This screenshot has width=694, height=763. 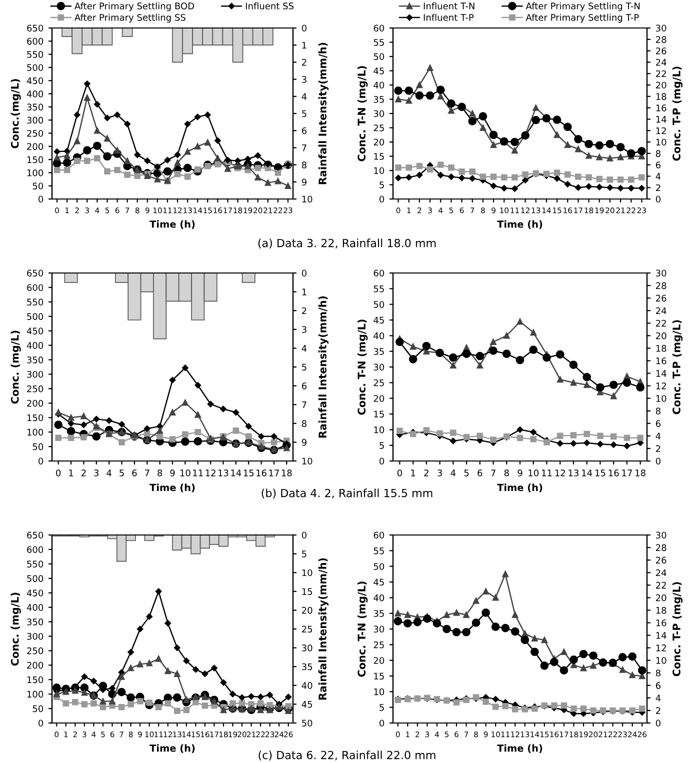 What do you see at coordinates (223, 472) in the screenshot?
I see `x-tick-label: 13` at bounding box center [223, 472].